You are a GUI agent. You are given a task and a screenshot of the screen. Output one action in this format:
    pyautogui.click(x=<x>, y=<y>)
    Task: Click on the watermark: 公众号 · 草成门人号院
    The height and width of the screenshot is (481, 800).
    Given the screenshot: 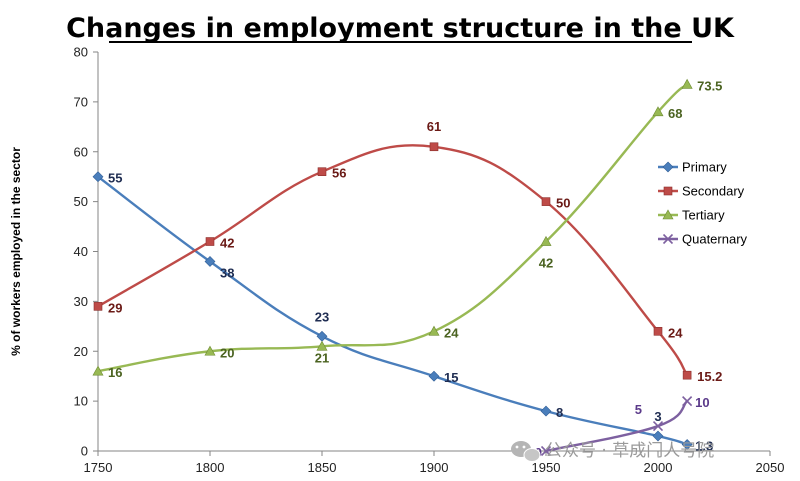 What is the action you would take?
    pyautogui.click(x=612, y=451)
    